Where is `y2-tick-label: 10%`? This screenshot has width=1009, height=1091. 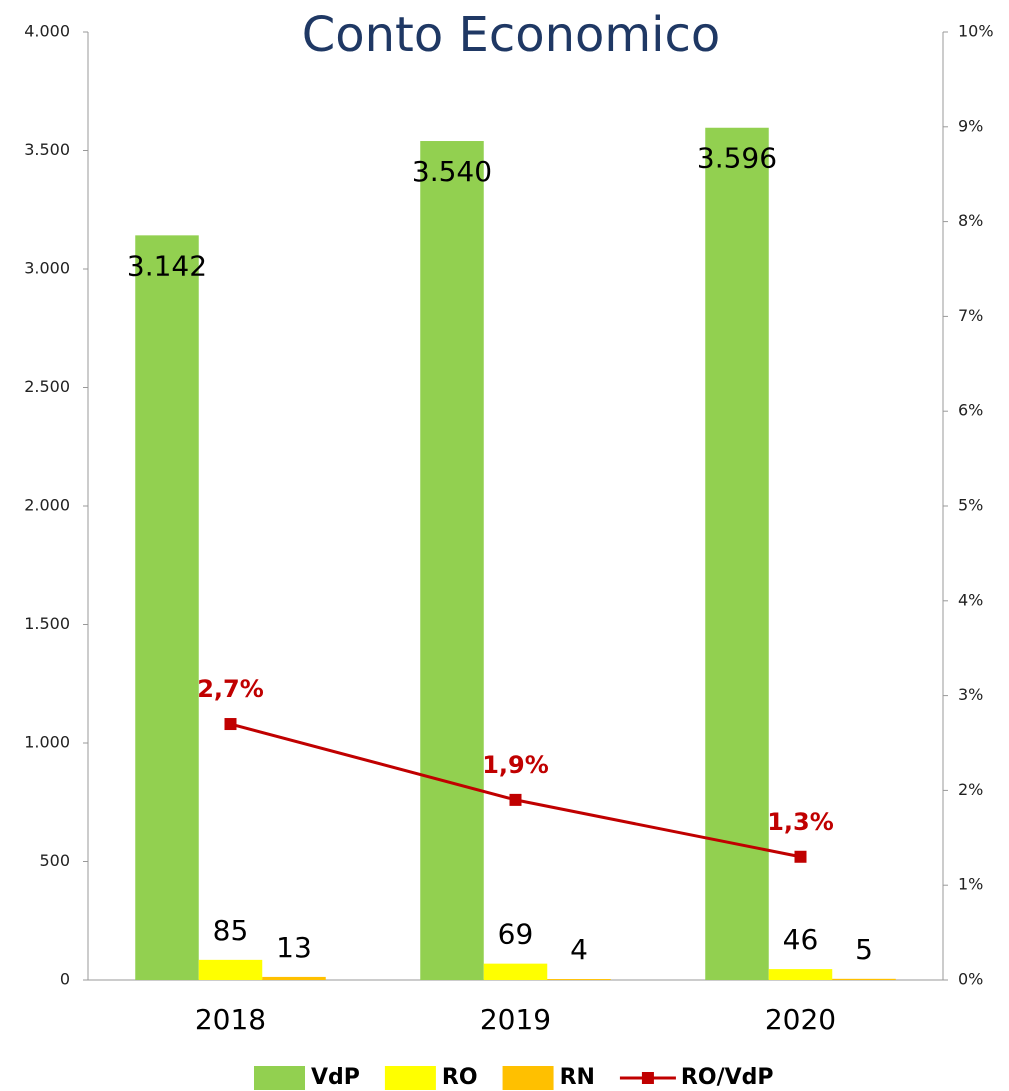 y2-tick-label: 10% is located at coordinates (976, 31).